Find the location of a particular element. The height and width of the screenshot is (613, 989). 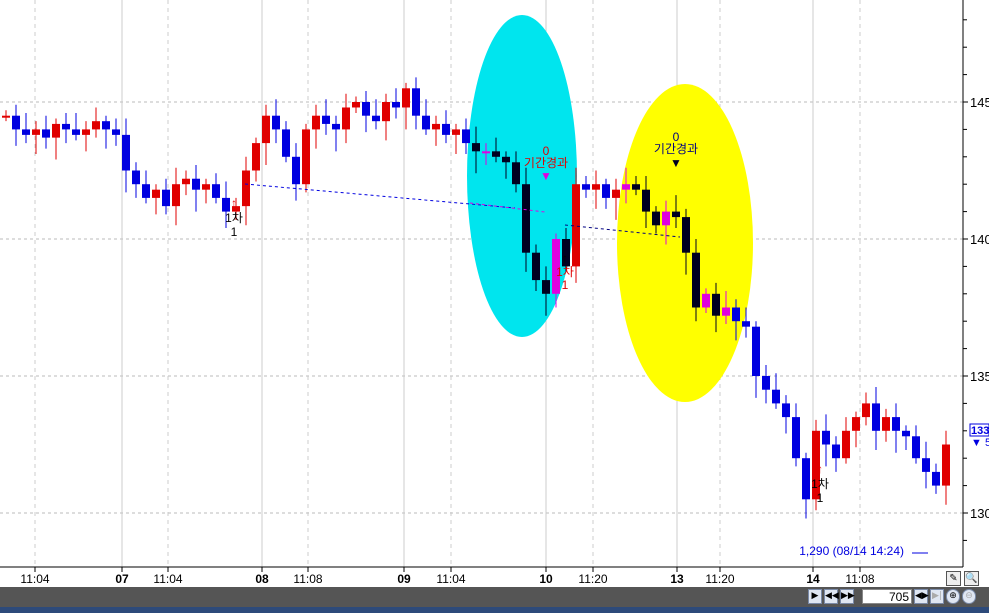

current-price-box is located at coordinates (979, 430).